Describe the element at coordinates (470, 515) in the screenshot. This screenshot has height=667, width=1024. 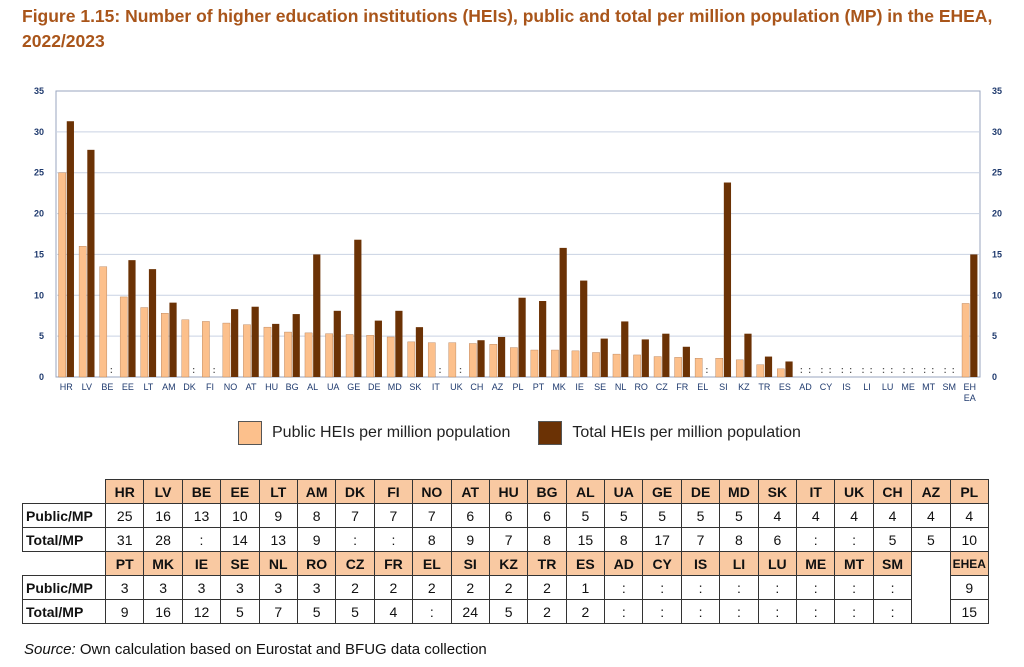
I see `value-cell: 6` at that location.